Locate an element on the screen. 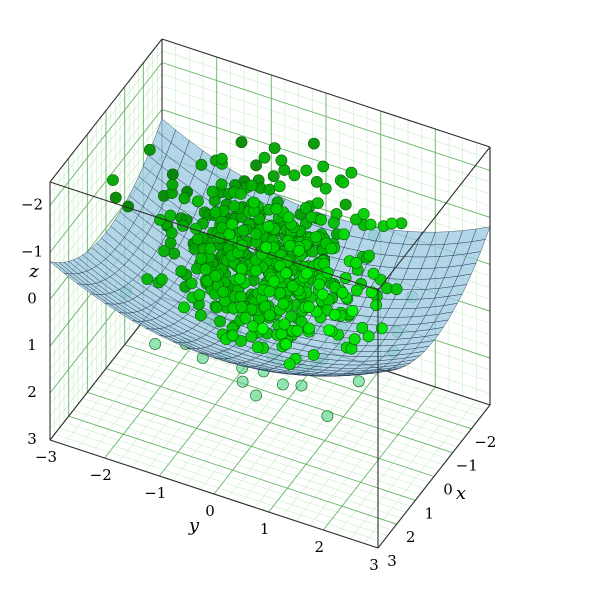  y-tick-label: 3 is located at coordinates (374, 565).